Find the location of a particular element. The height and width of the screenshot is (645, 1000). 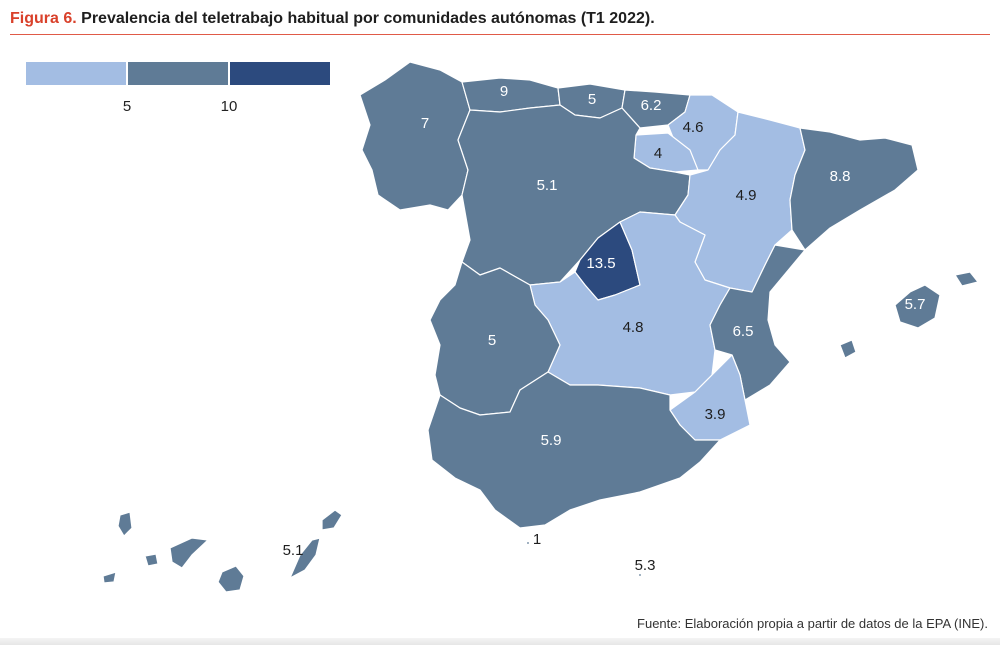

region-galicia is located at coordinates (415, 136).